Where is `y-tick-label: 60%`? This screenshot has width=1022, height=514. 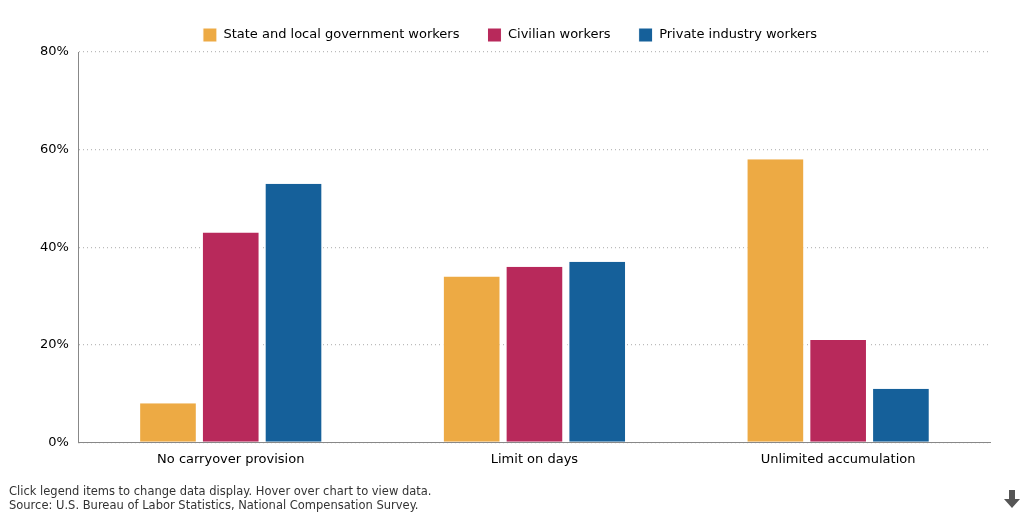 y-tick-label: 60% is located at coordinates (54, 148).